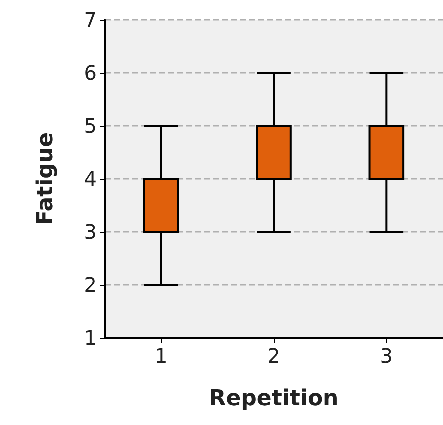 The image size is (443, 425). Describe the element at coordinates (90, 20) in the screenshot. I see `y-tick-label: 7` at that location.